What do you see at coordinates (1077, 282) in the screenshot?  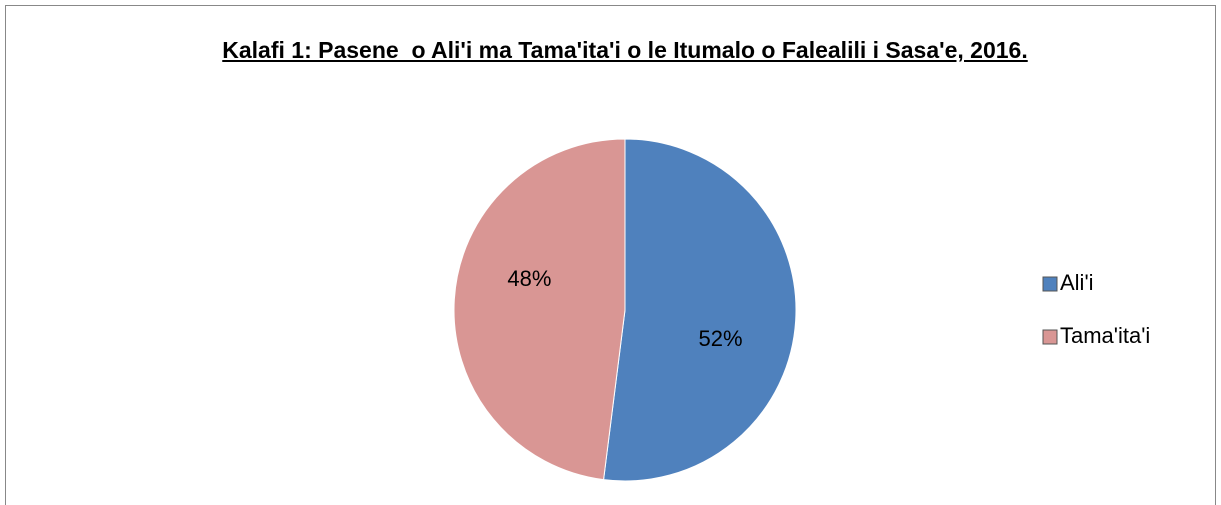 I see `legend-label: Ali'i` at bounding box center [1077, 282].